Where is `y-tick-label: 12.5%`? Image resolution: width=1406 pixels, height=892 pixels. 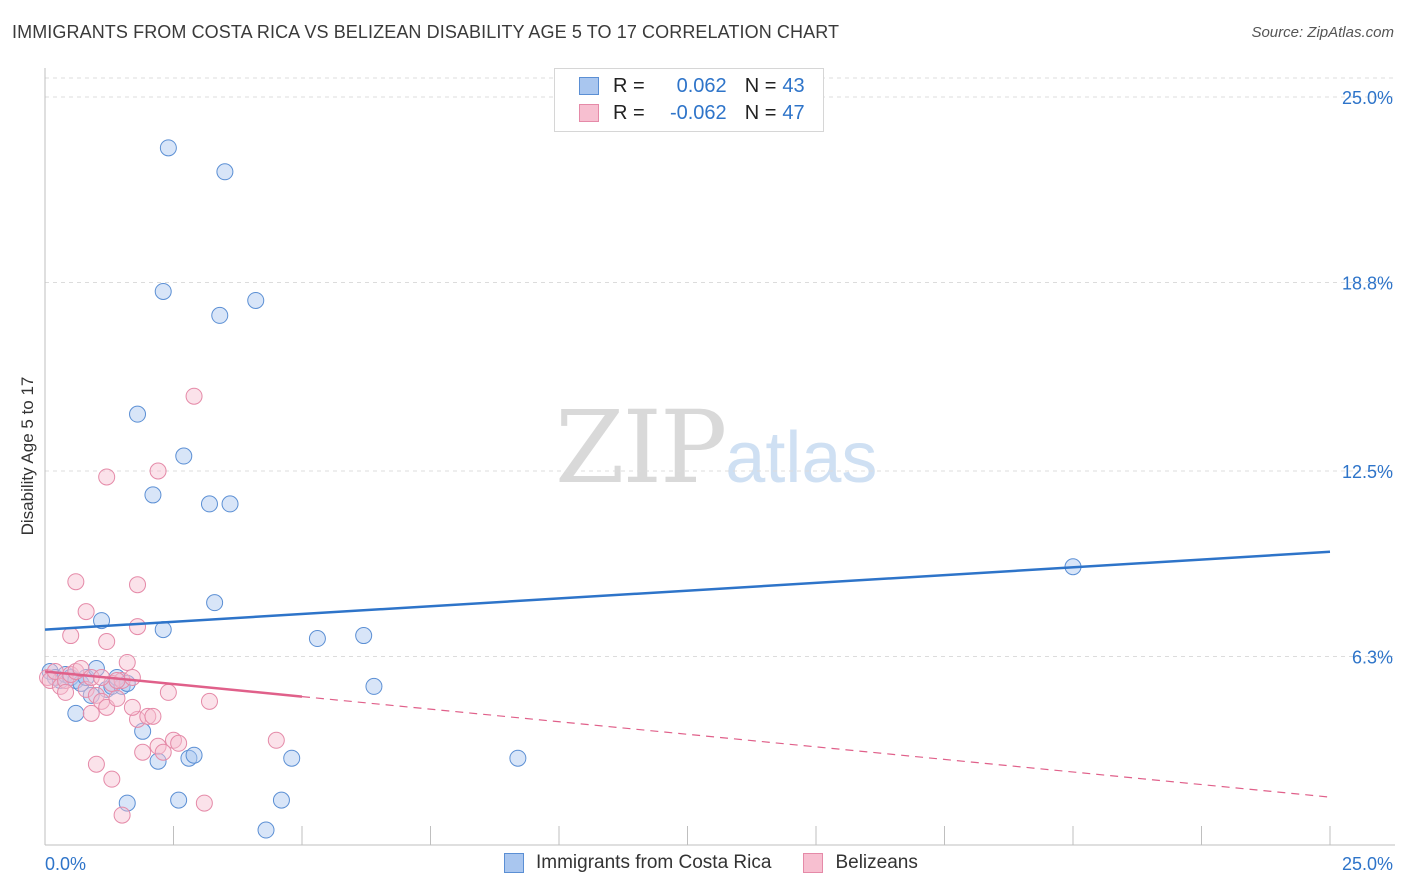 y-tick-label: 12.5% is located at coordinates (1367, 472).